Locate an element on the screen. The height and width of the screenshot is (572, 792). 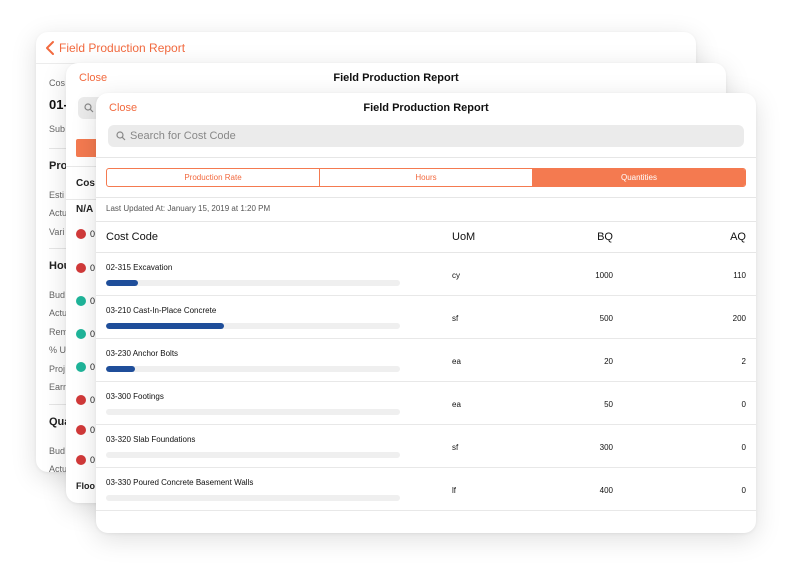
uom-cell: lf is located at coordinates (454, 490).